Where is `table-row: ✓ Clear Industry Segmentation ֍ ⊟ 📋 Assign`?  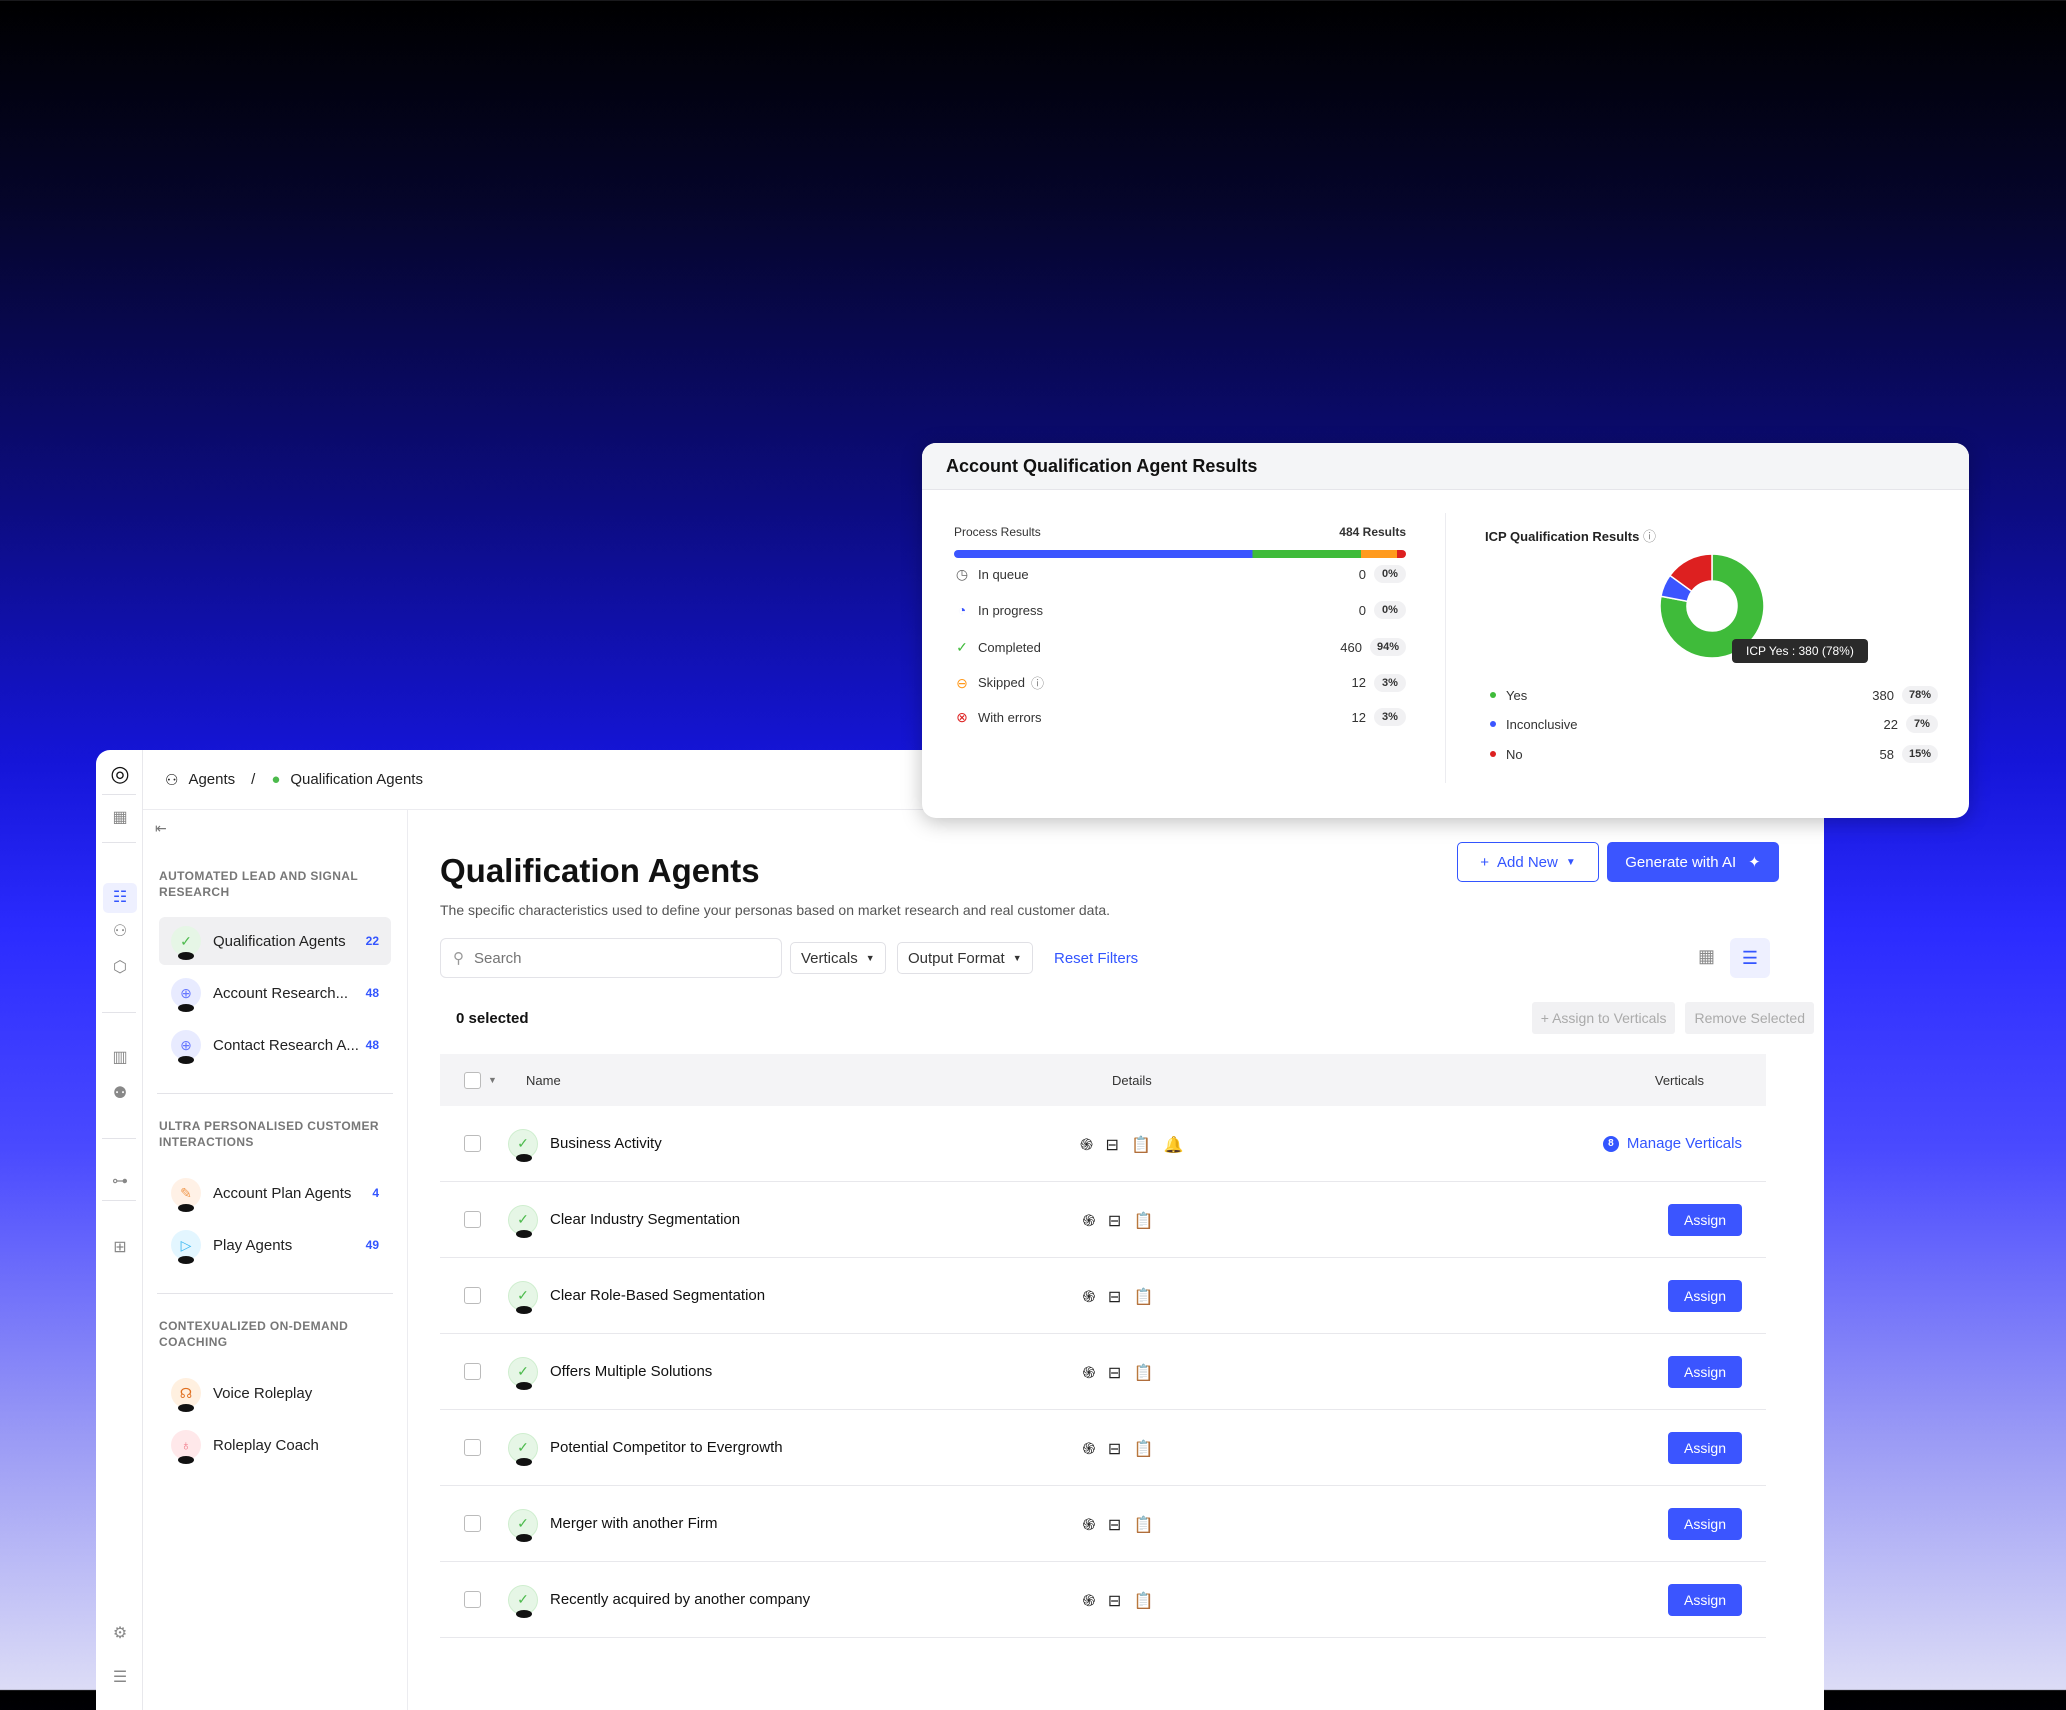 table-row: ✓ Clear Industry Segmentation ֍ ⊟ 📋 Assign is located at coordinates (1103, 1220).